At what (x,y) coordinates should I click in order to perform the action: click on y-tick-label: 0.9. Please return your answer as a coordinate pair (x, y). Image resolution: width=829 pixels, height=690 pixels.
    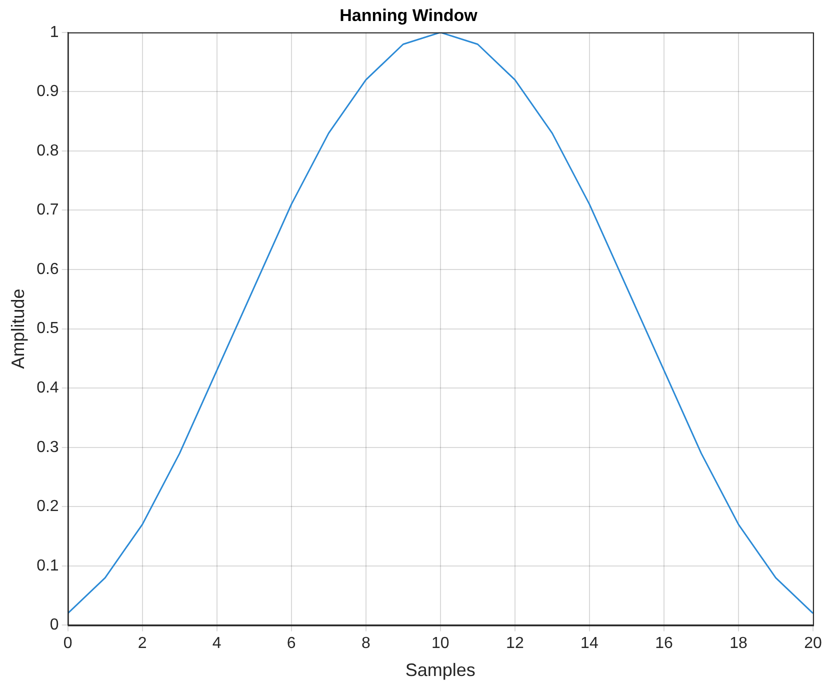
    Looking at the image, I should click on (47, 91).